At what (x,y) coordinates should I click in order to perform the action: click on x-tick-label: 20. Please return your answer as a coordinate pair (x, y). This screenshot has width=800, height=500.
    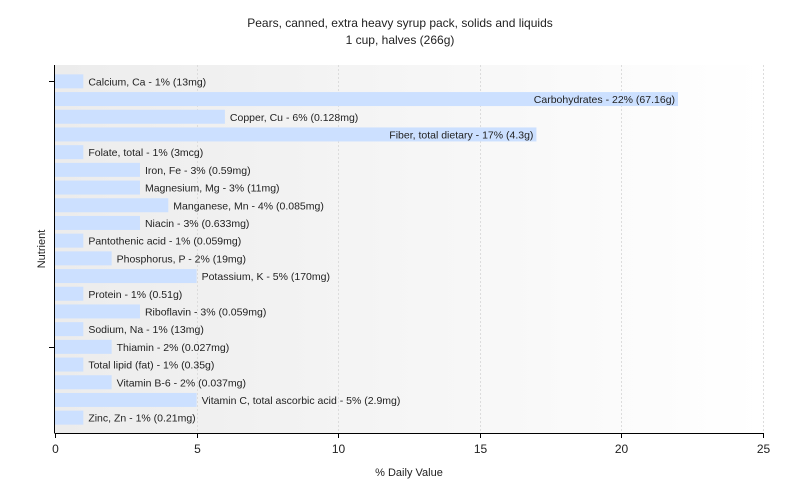
    Looking at the image, I should click on (622, 449).